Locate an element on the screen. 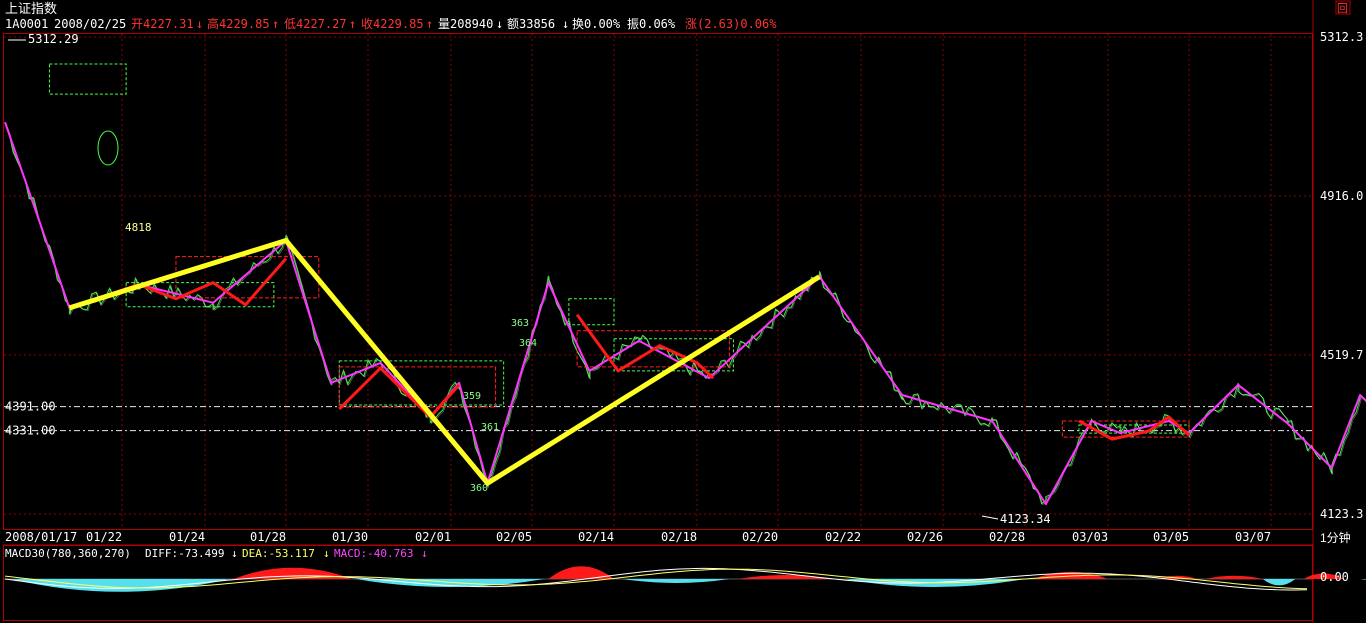 This screenshot has height=623, width=1366. annotation-label: 360 is located at coordinates (479, 488).